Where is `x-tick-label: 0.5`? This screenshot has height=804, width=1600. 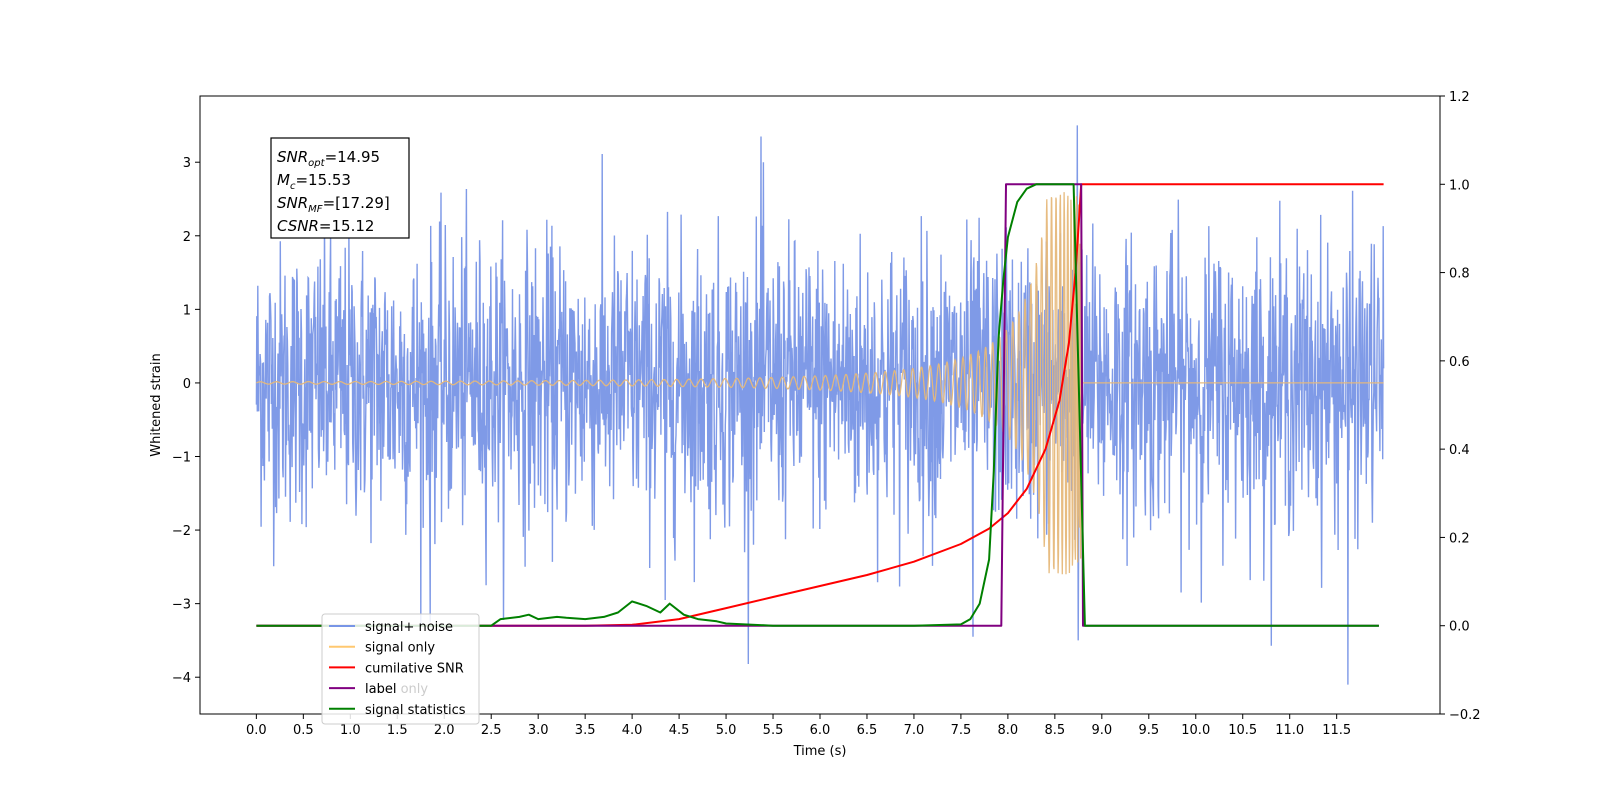
x-tick-label: 0.5 is located at coordinates (303, 730).